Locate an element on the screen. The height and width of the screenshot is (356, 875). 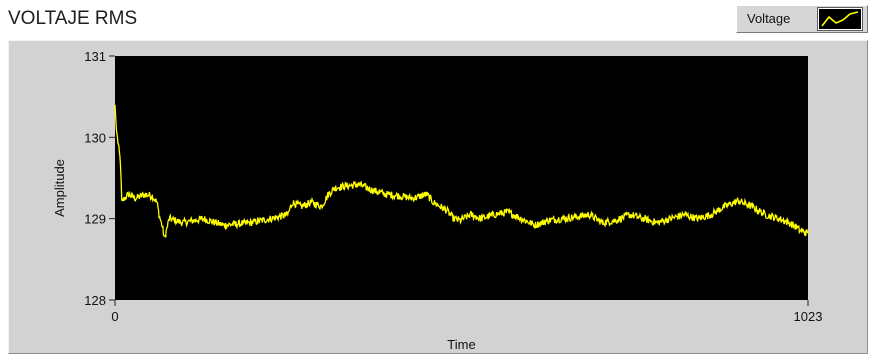
x-axis-label: Time is located at coordinates (461, 344).